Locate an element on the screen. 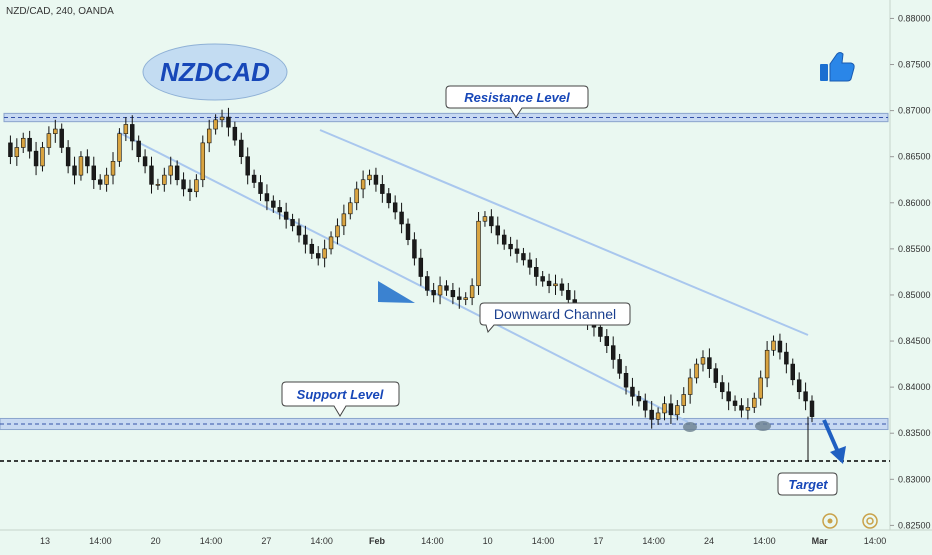 Image resolution: width=932 pixels, height=555 pixels. down-arrow-icon is located at coordinates (396, 292).